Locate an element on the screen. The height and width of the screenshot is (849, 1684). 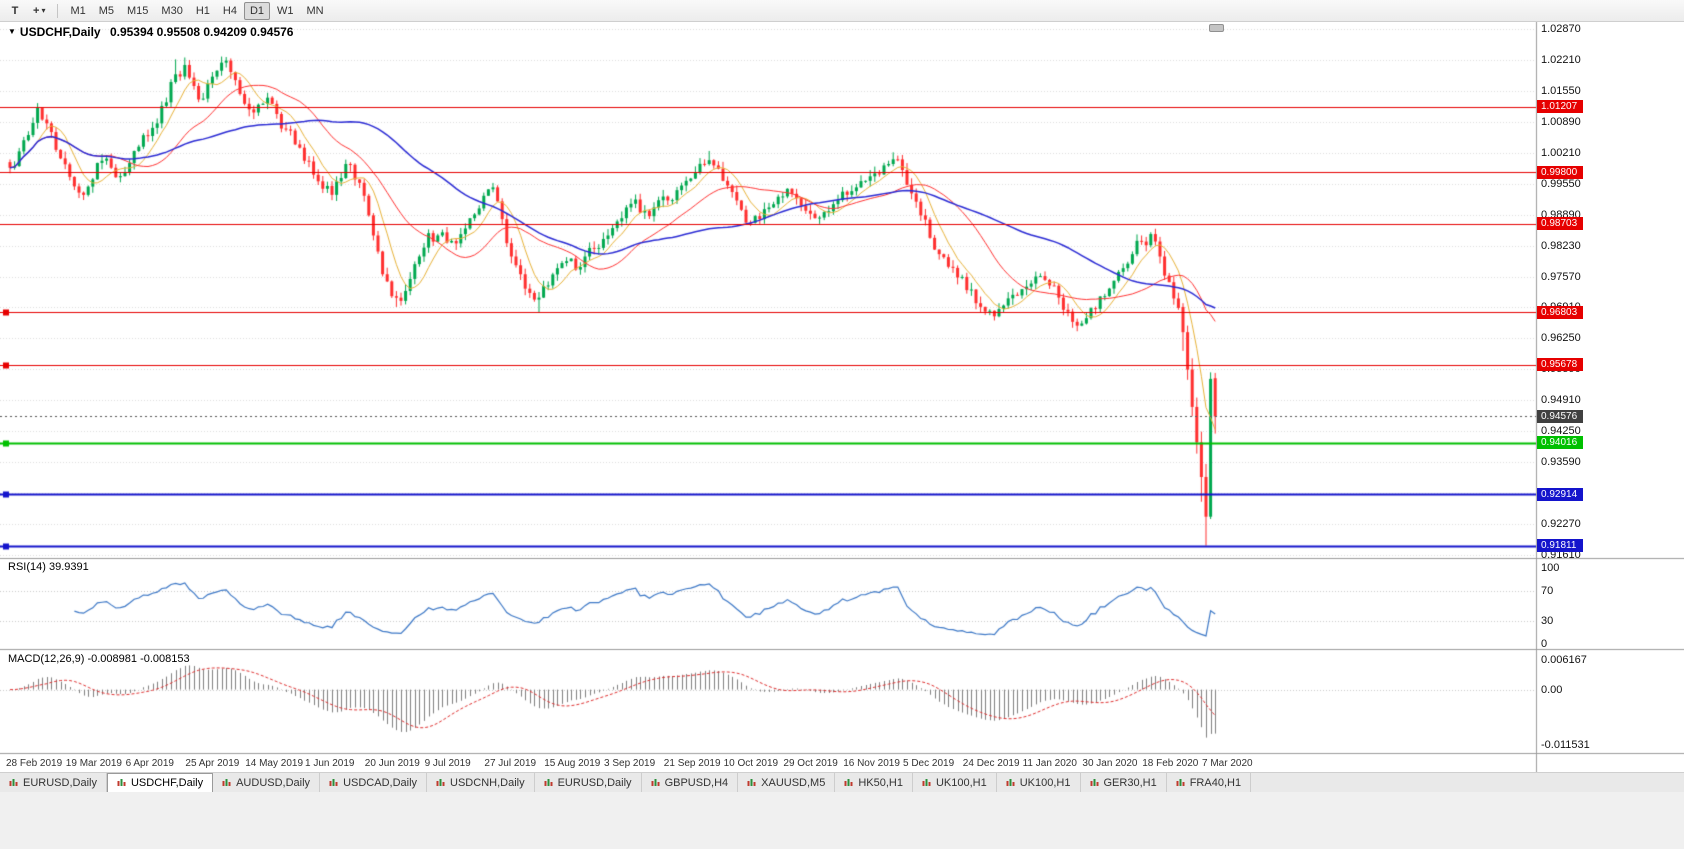
date-axis-label: 16 Nov 2019 is located at coordinates (871, 763).